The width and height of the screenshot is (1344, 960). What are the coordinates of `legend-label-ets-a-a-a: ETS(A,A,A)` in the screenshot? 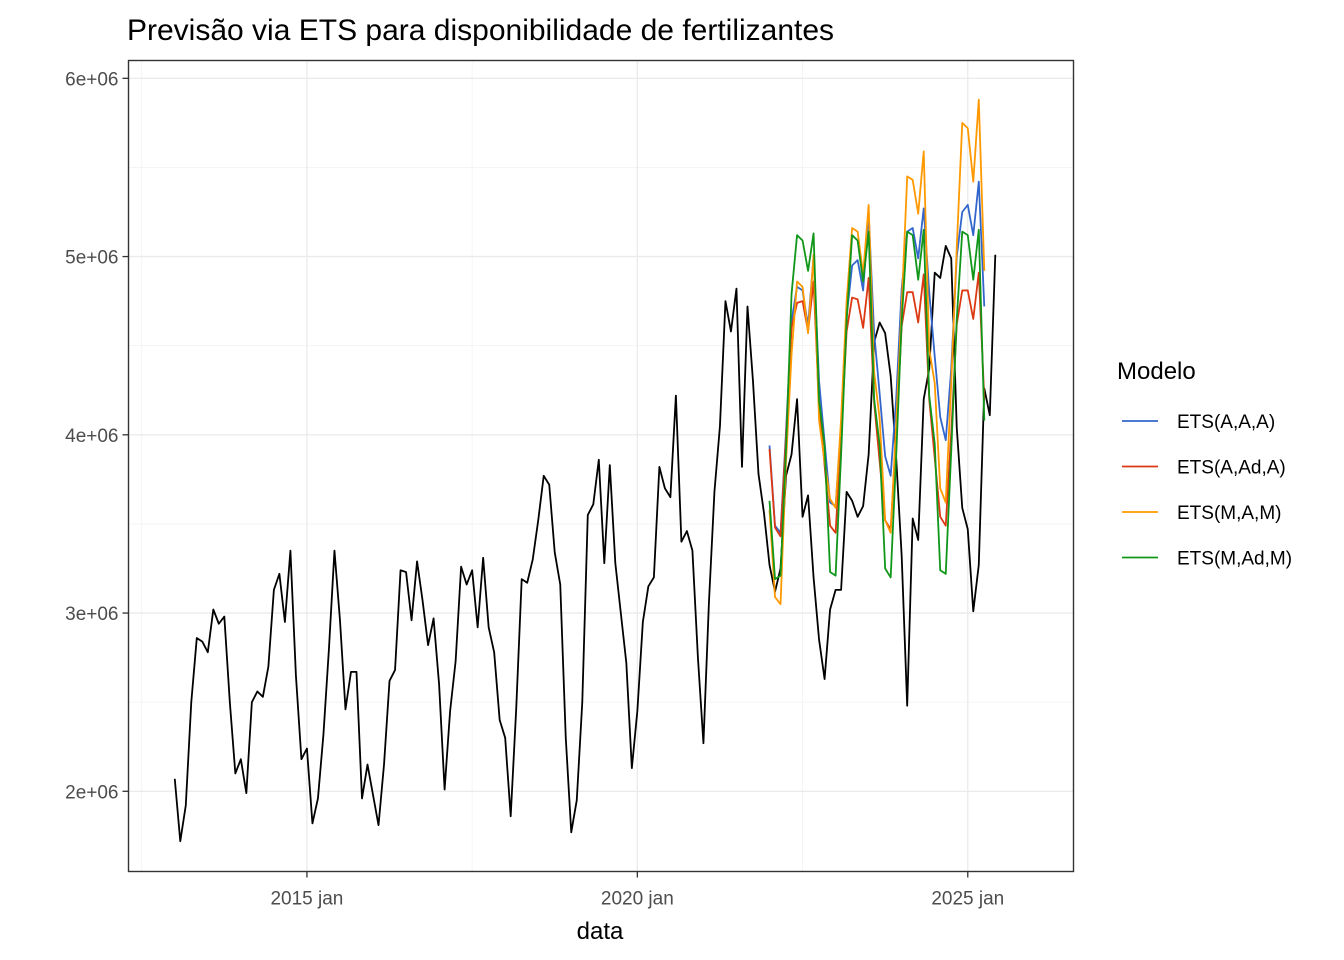 It's located at (1226, 422).